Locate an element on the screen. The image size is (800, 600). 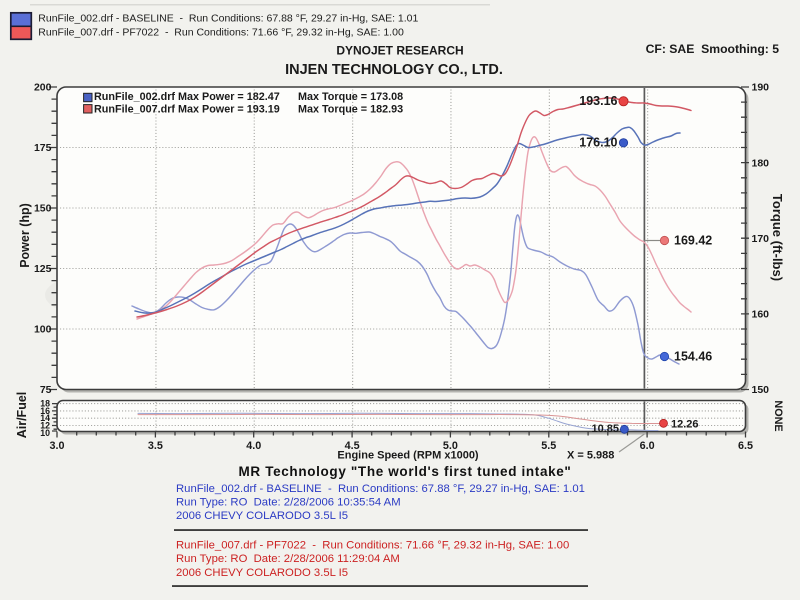
svg-text: CF: SAE Smoothing: 5 is located at coordinates (713, 49).